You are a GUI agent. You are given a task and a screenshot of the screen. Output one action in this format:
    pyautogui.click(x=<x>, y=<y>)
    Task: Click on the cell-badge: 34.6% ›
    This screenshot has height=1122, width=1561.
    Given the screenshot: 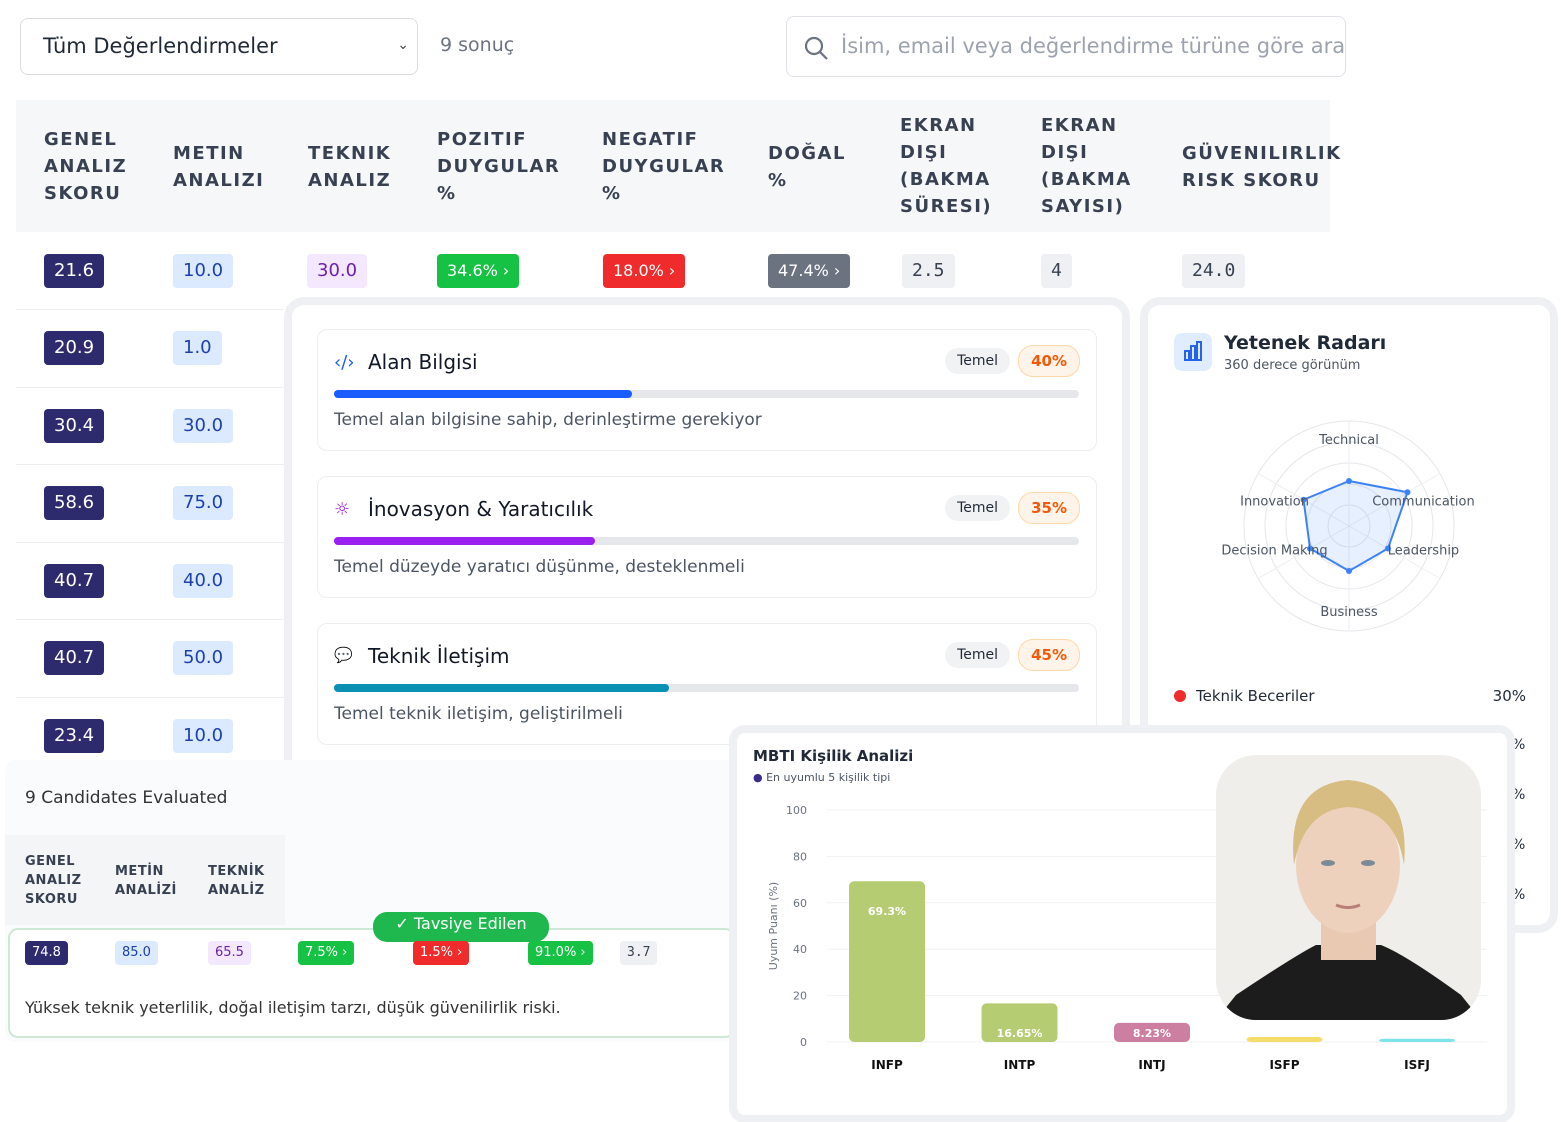 What is the action you would take?
    pyautogui.click(x=478, y=271)
    